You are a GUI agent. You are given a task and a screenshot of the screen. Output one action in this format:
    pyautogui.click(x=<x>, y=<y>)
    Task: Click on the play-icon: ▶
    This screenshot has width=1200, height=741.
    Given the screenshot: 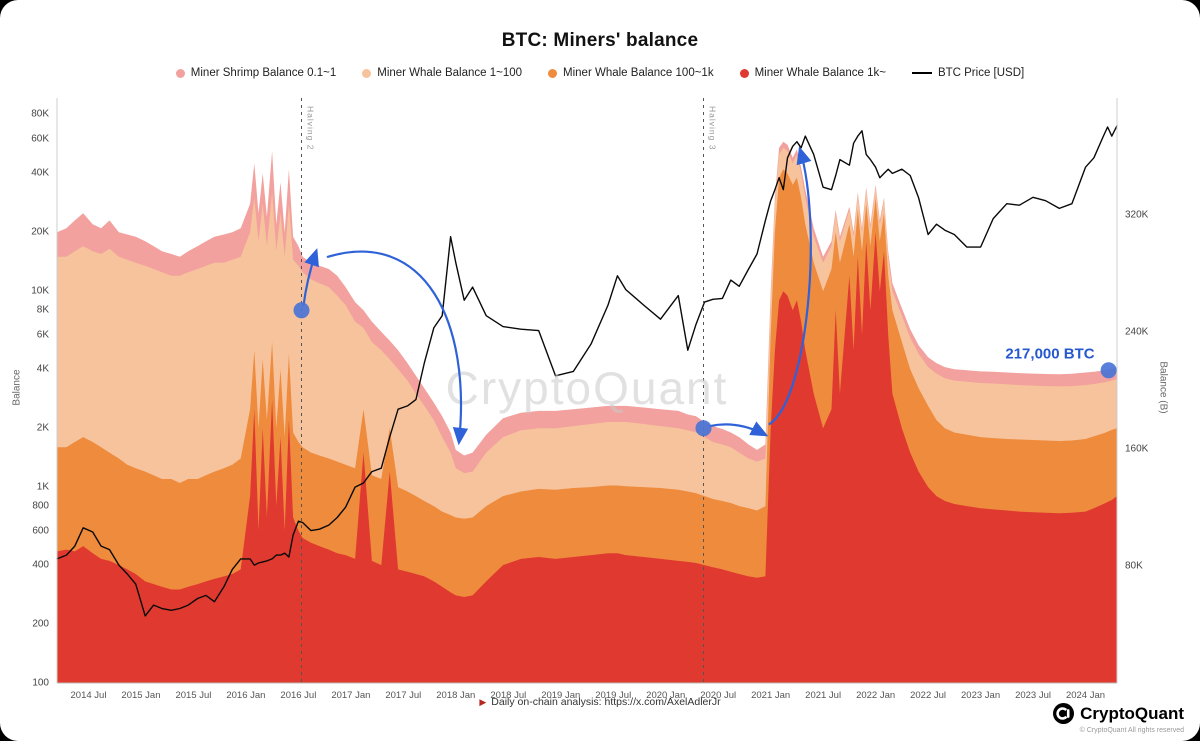 What is the action you would take?
    pyautogui.click(x=483, y=702)
    